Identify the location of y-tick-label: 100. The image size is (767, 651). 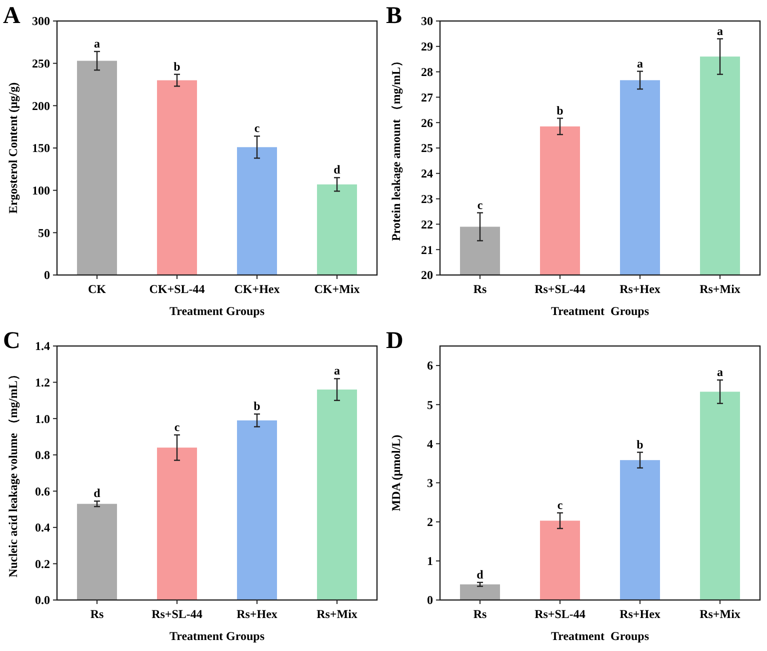
(41, 191).